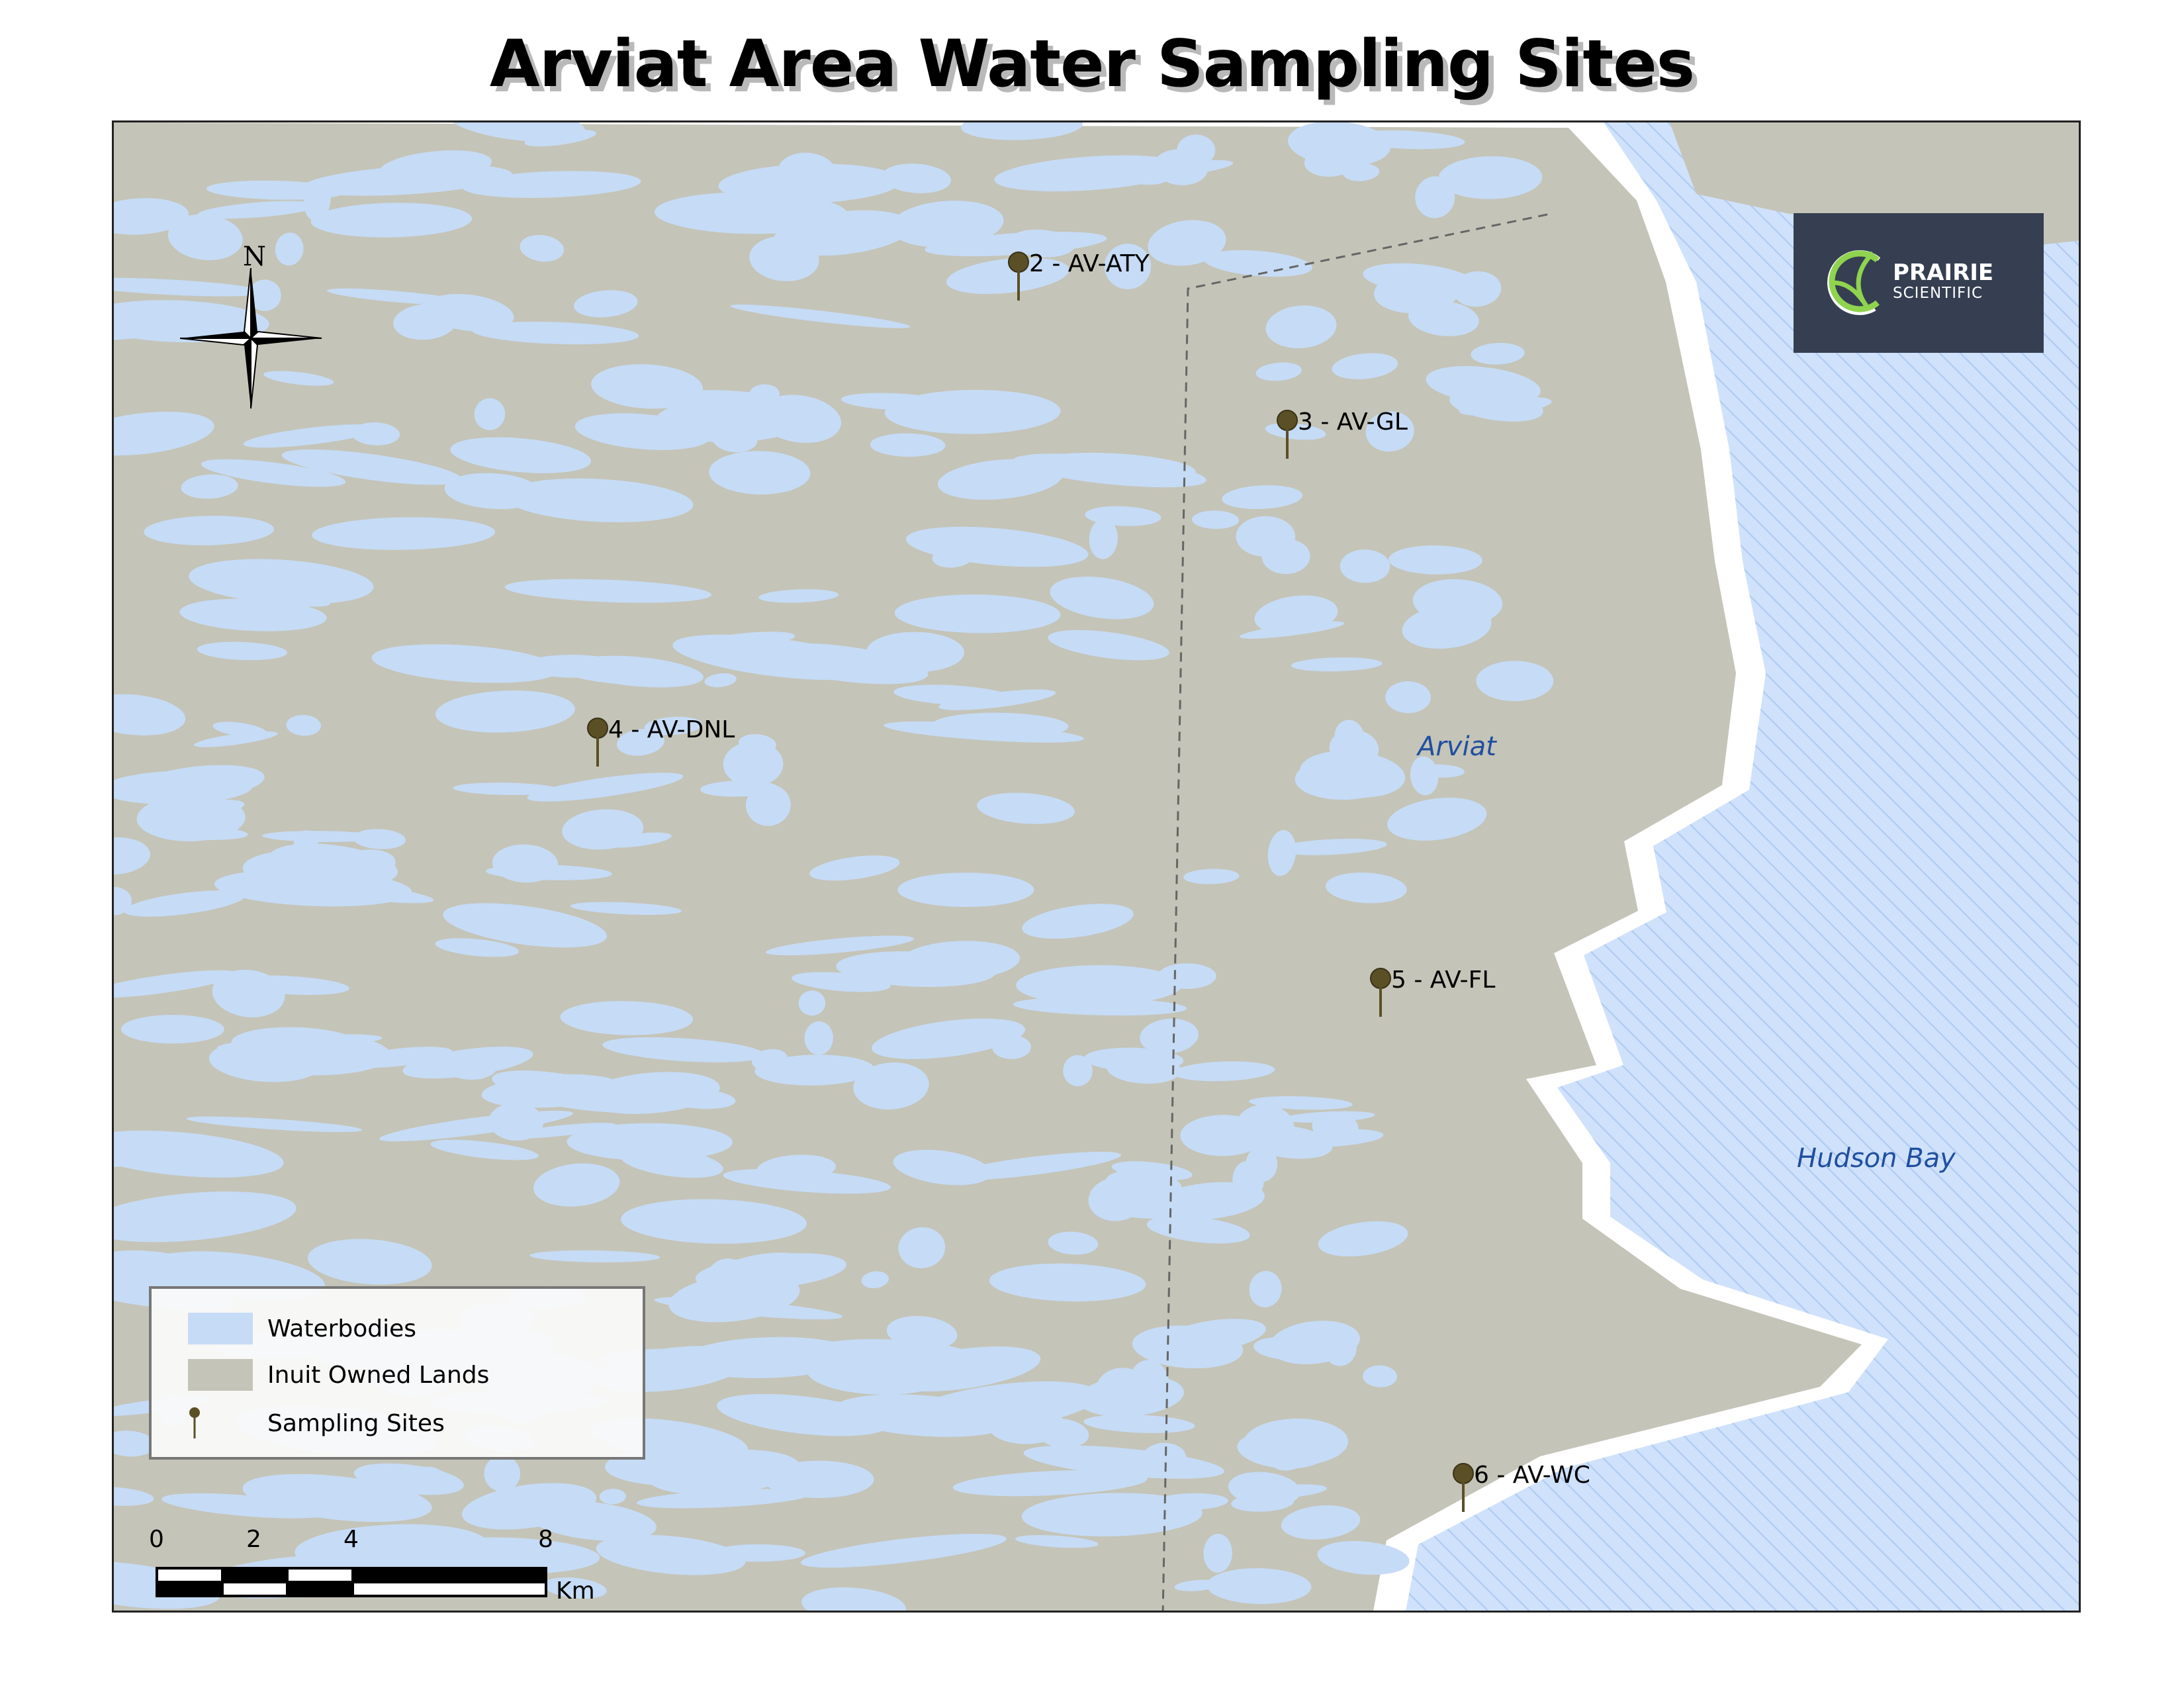 The width and height of the screenshot is (2184, 1688). What do you see at coordinates (1353, 422) in the screenshot?
I see `sampling-site-label: 3 - AV-GL` at bounding box center [1353, 422].